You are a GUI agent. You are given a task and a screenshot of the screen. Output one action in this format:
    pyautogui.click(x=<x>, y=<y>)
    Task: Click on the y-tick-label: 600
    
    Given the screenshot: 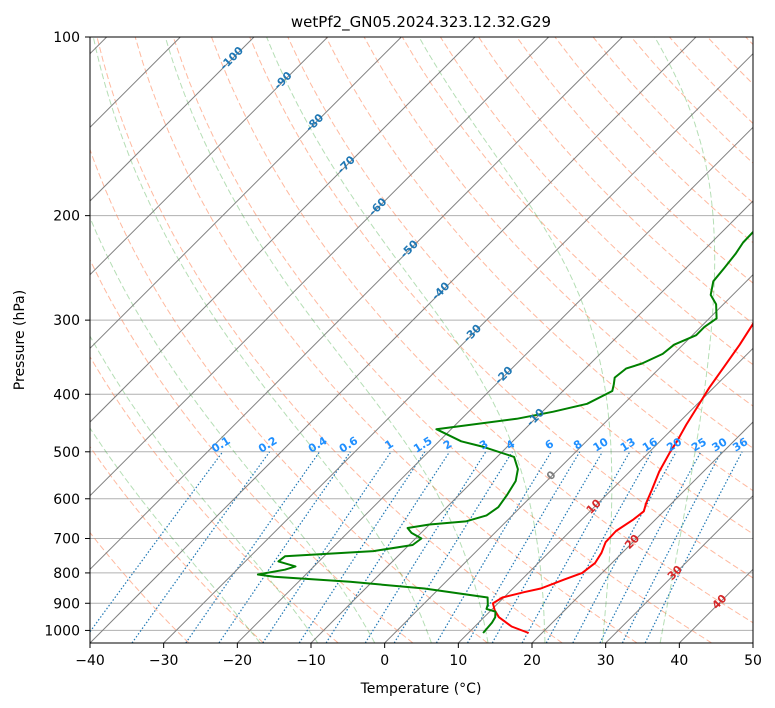 What is the action you would take?
    pyautogui.click(x=66, y=500)
    